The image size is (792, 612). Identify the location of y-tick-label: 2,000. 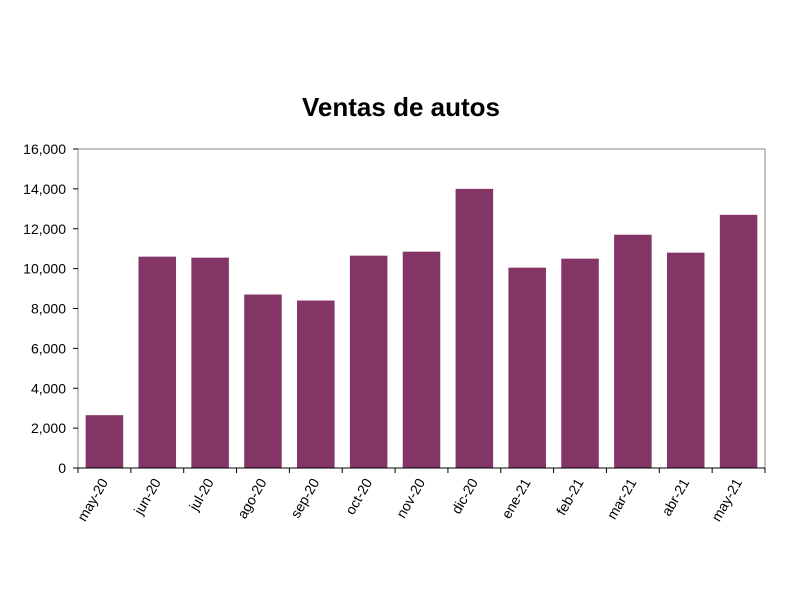
(48, 428).